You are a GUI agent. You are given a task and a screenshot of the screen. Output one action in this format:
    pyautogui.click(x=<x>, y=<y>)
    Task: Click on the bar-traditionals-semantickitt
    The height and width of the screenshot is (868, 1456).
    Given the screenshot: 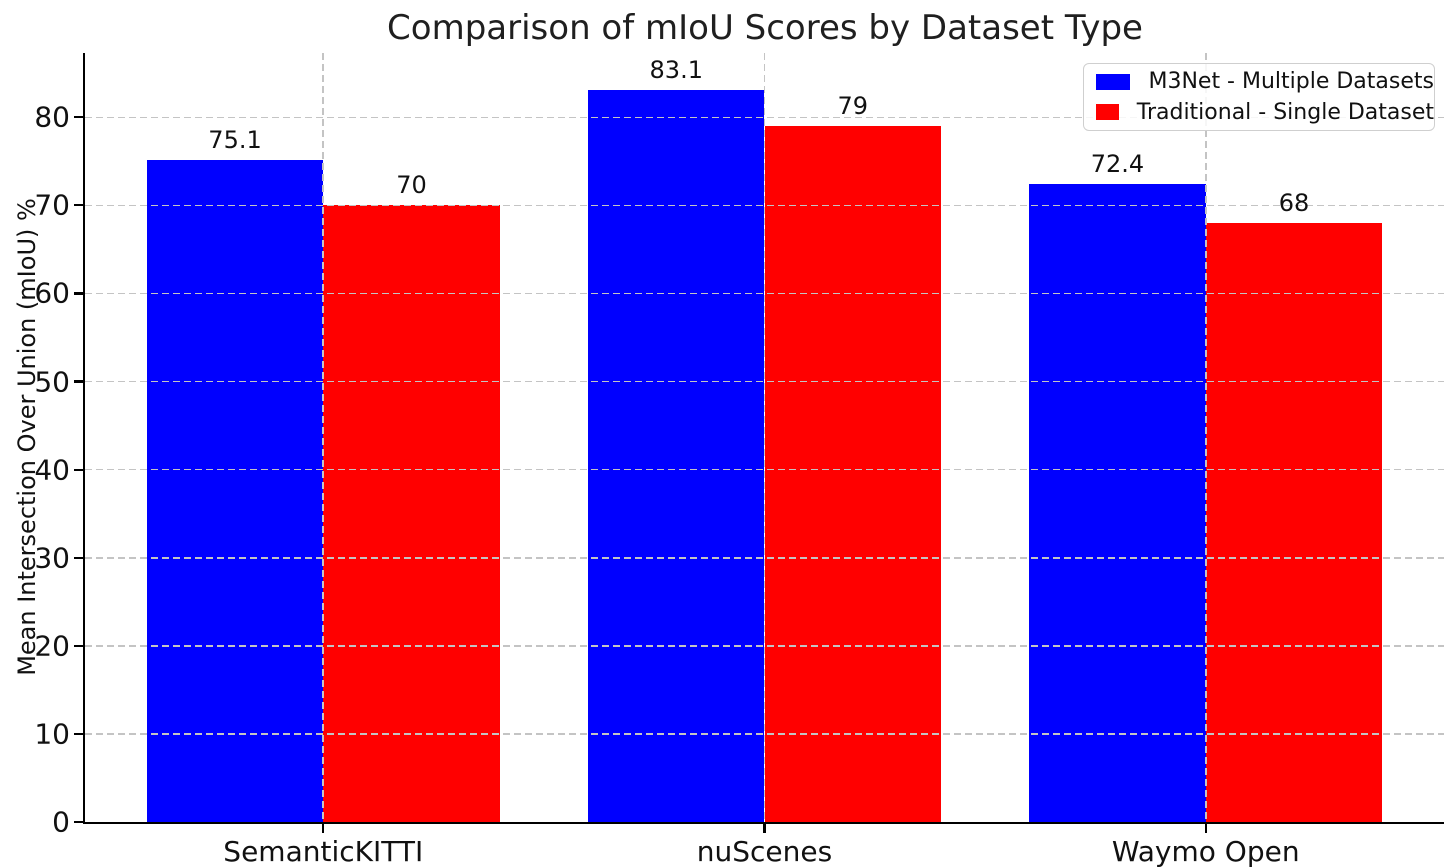 What is the action you would take?
    pyautogui.click(x=411, y=513)
    